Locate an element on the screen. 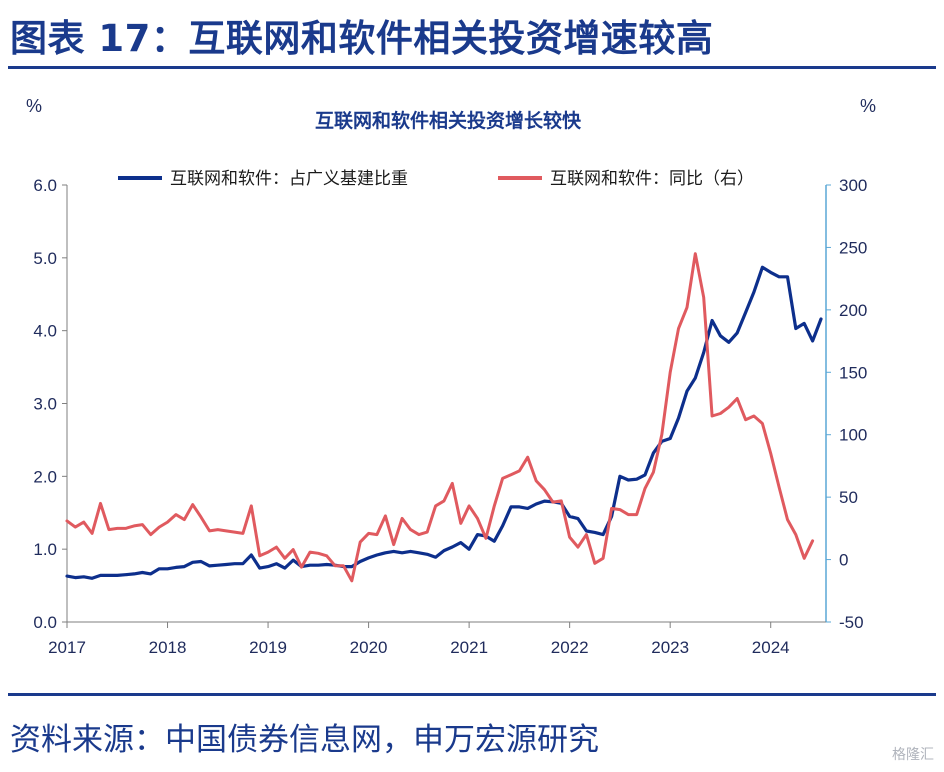  source-note: 资料来源：中国债券信息网，申万宏源研究 is located at coordinates (304, 740).